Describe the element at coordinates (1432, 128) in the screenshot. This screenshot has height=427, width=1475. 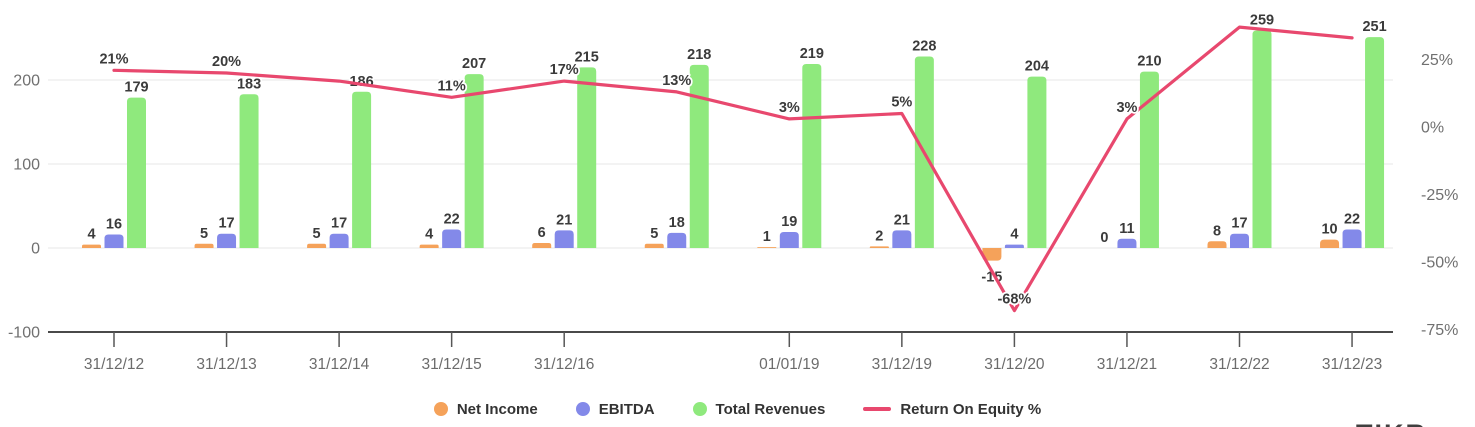
I see `y-axis-tick-right: 0%` at that location.